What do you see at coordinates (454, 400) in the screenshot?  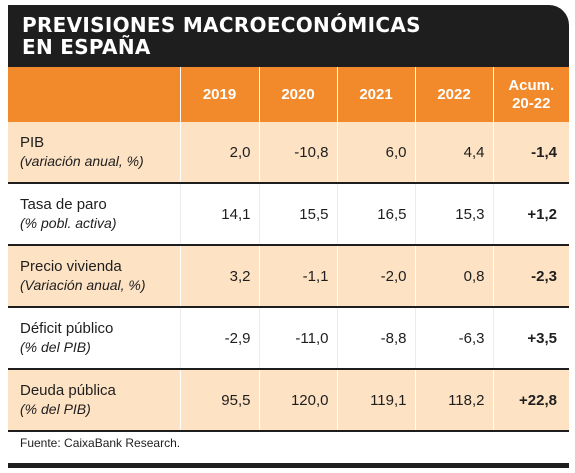 I see `value-cell: 118,2` at bounding box center [454, 400].